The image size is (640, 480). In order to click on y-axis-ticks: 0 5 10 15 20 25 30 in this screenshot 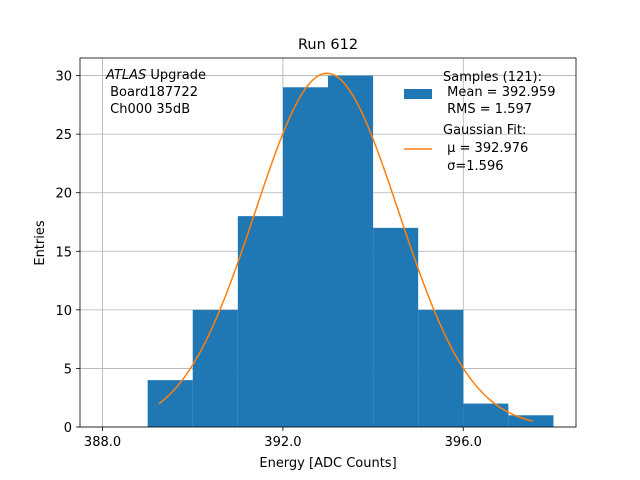, I will do `click(67, 253)`.